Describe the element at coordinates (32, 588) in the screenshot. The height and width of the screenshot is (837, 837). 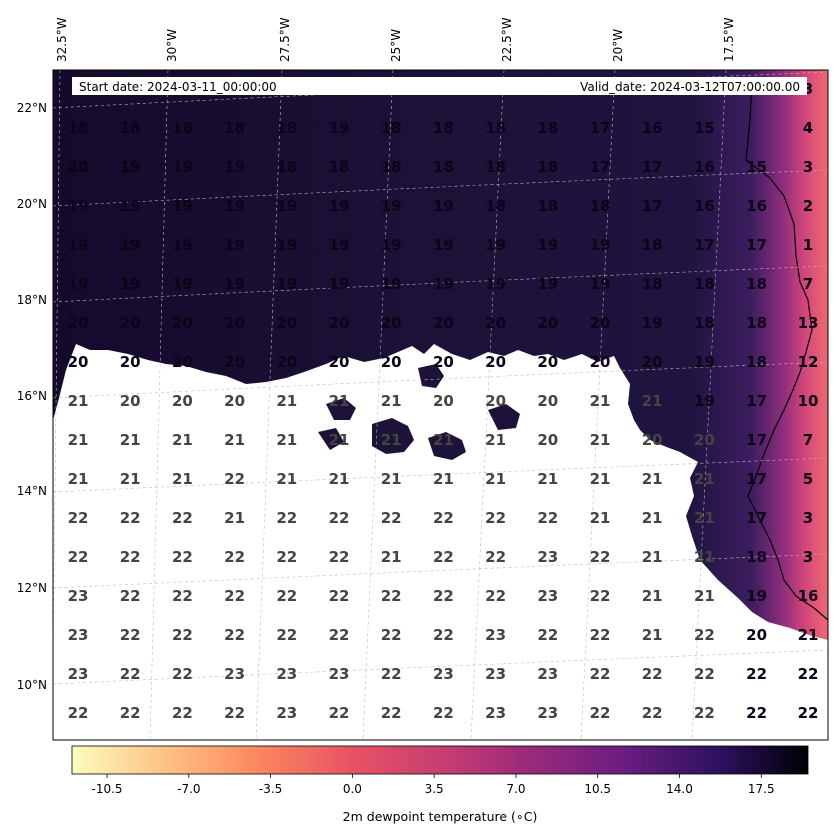
I see `lat-label: 12°N` at that location.